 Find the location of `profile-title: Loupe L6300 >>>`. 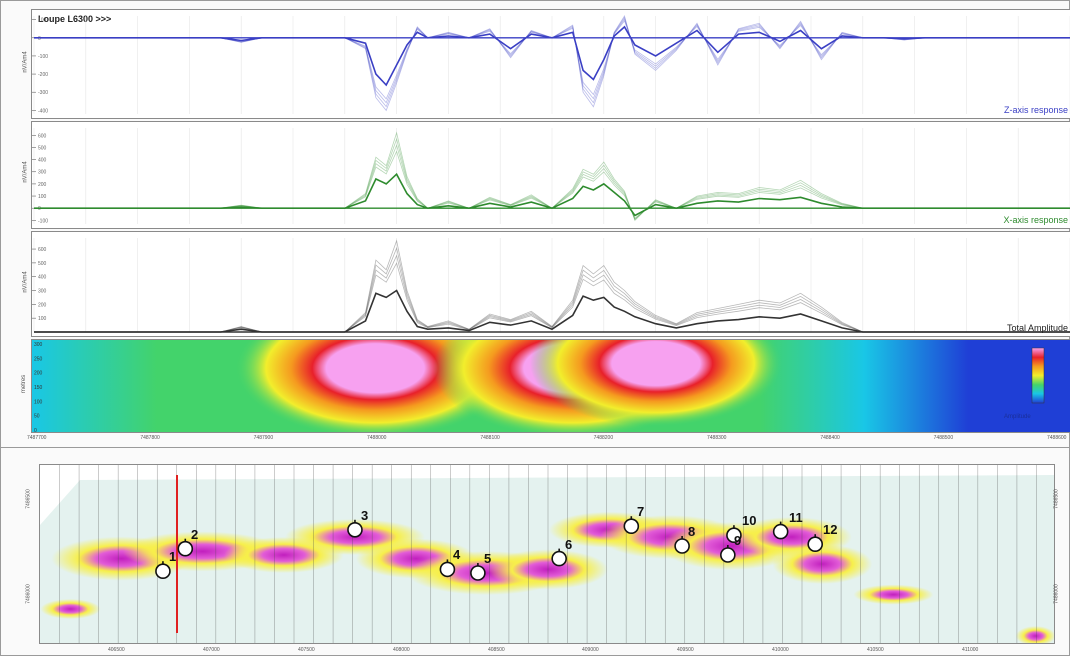

profile-title: Loupe L6300 >>> is located at coordinates (75, 19).